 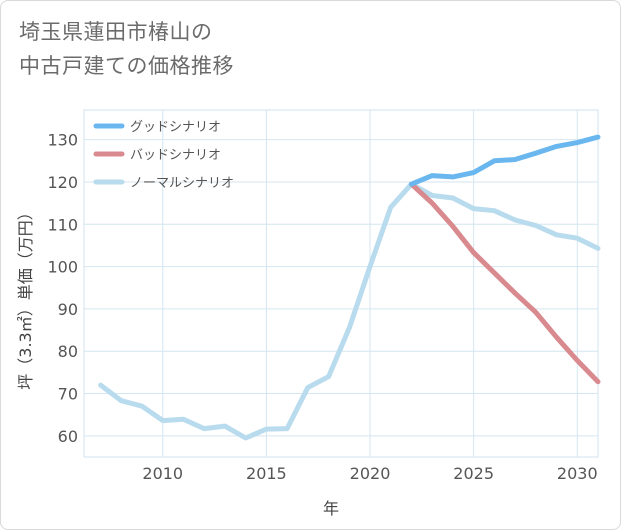 I want to click on y-axis-title: 坪（3.3㎡）単価（万円）, so click(x=25, y=296).